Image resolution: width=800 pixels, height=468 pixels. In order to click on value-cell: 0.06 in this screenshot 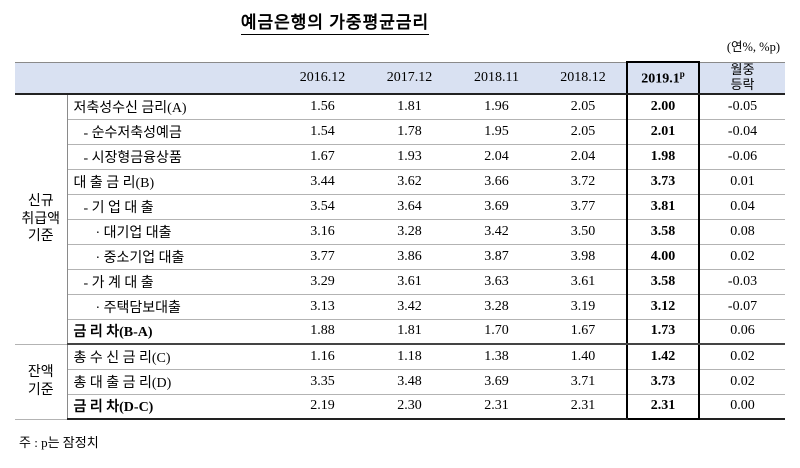, I will do `click(742, 332)`.